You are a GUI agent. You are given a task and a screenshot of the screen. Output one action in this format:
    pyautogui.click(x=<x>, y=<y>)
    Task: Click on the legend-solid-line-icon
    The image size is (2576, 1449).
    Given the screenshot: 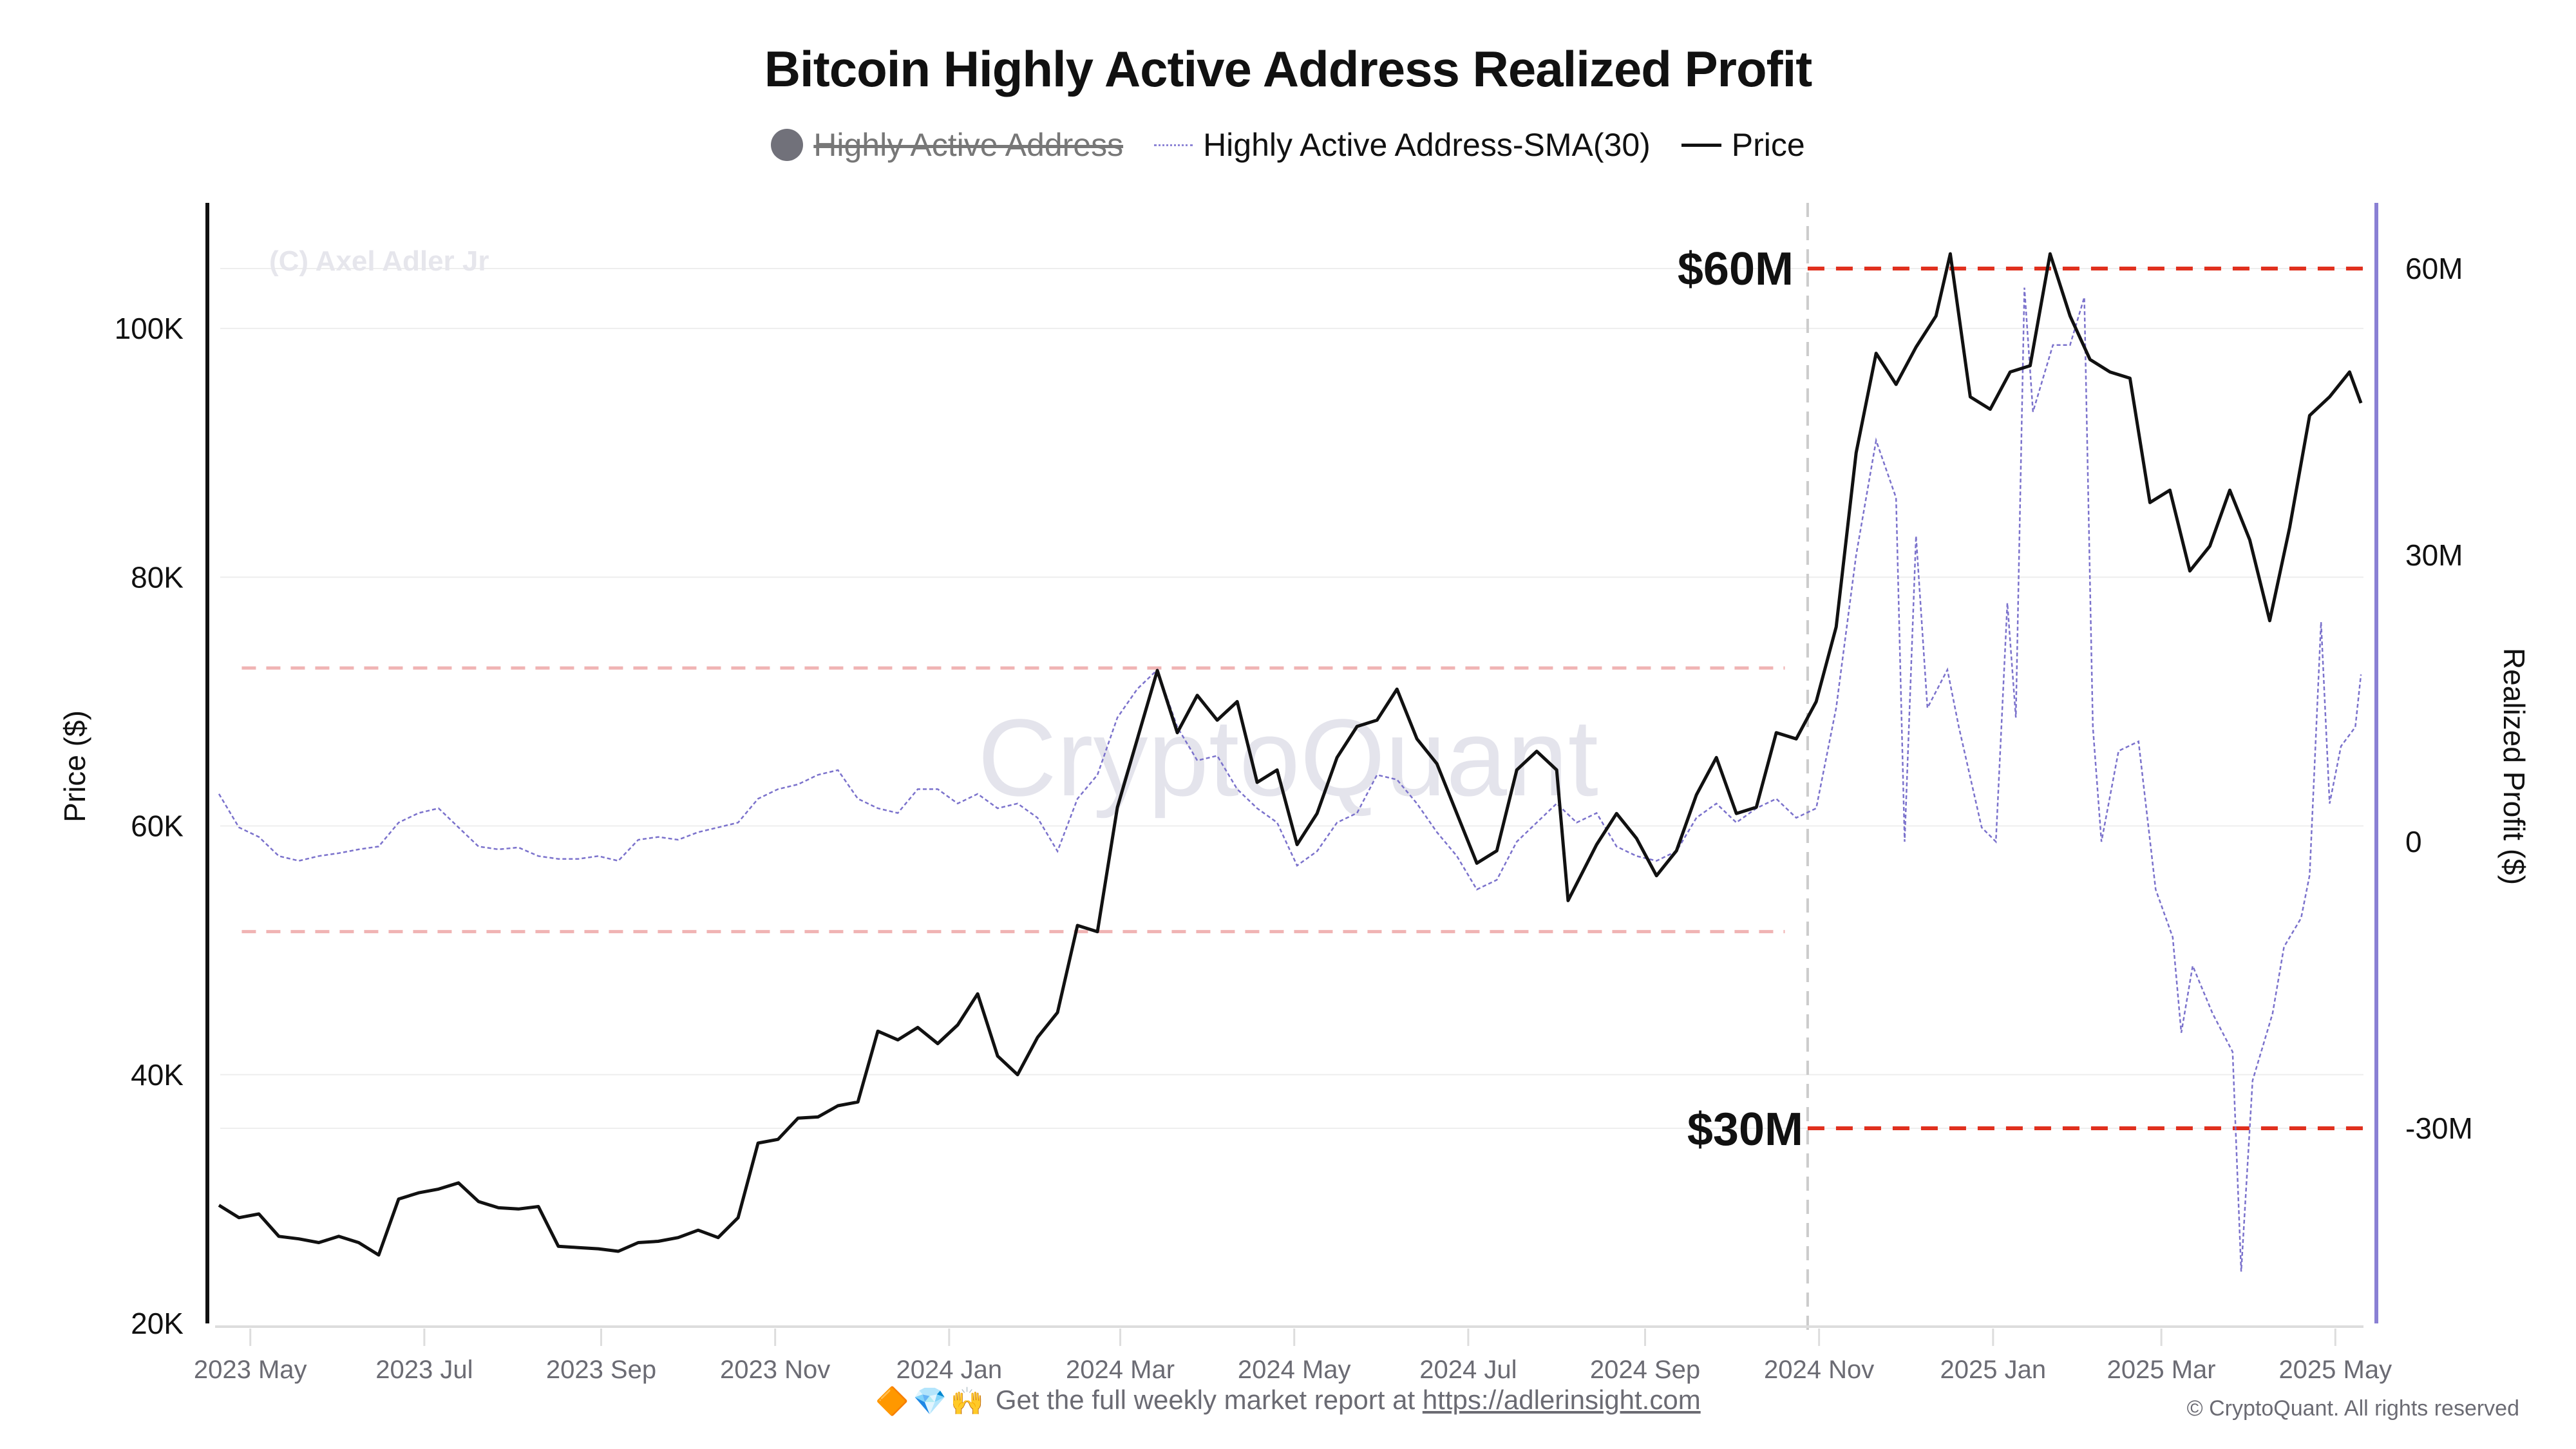 What is the action you would take?
    pyautogui.click(x=1701, y=145)
    